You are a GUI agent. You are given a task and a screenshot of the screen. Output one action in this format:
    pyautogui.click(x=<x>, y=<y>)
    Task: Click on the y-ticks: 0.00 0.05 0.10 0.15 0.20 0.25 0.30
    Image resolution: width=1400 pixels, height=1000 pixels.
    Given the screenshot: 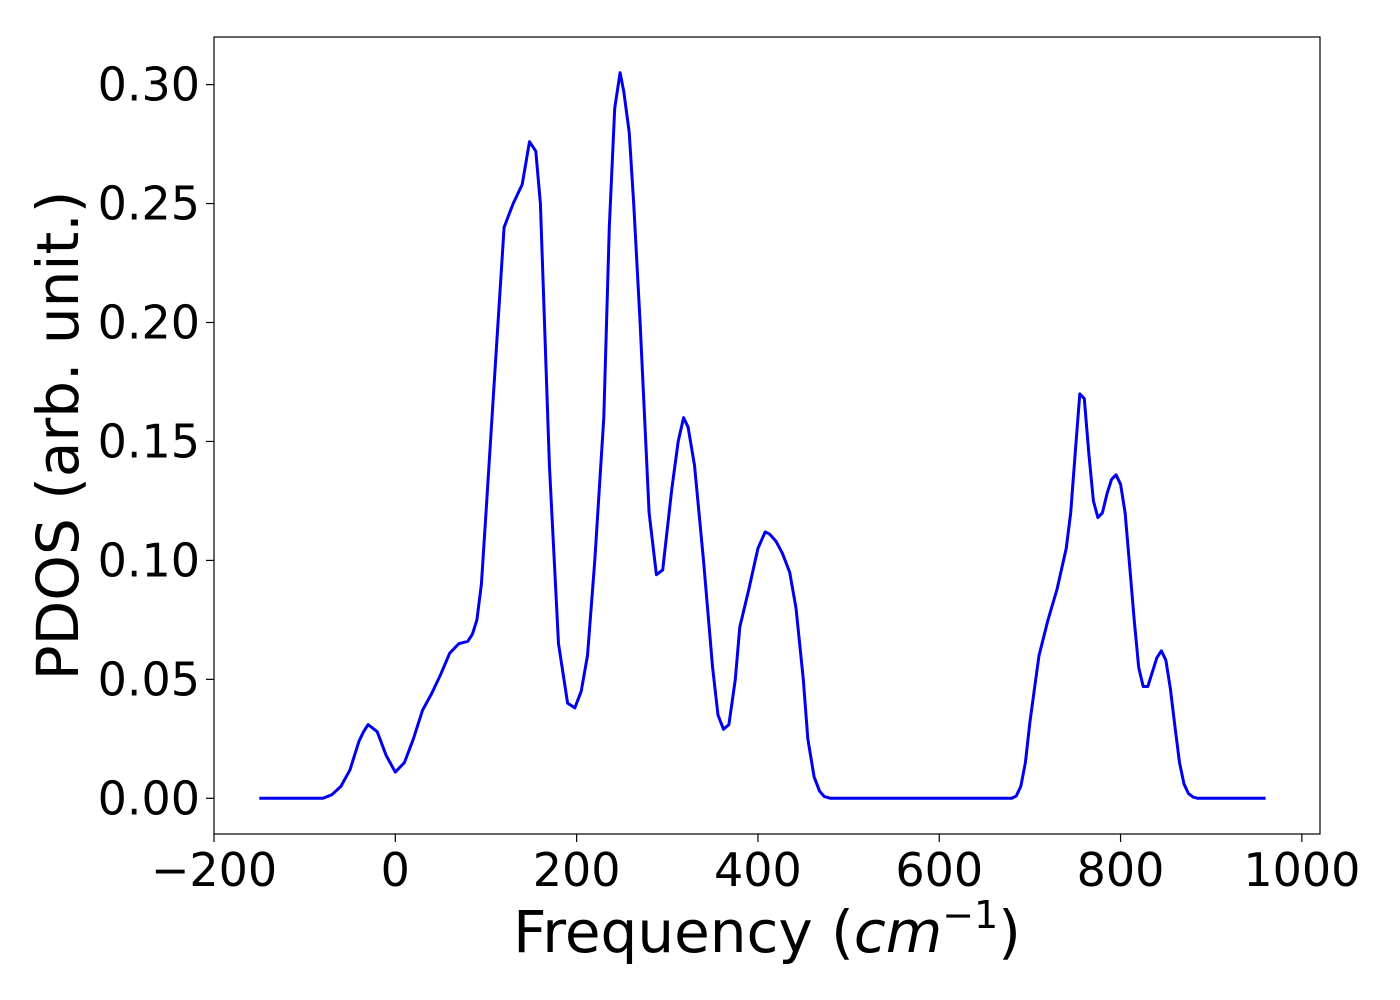 What is the action you would take?
    pyautogui.click(x=156, y=441)
    